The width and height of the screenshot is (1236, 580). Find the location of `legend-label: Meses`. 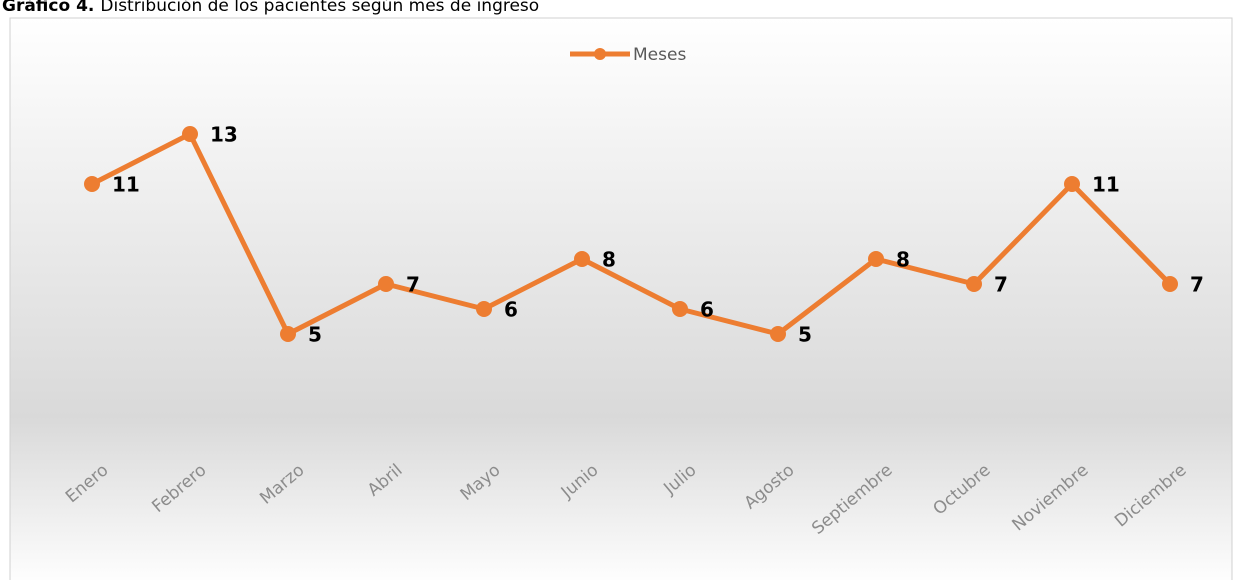

legend-label: Meses is located at coordinates (659, 55).